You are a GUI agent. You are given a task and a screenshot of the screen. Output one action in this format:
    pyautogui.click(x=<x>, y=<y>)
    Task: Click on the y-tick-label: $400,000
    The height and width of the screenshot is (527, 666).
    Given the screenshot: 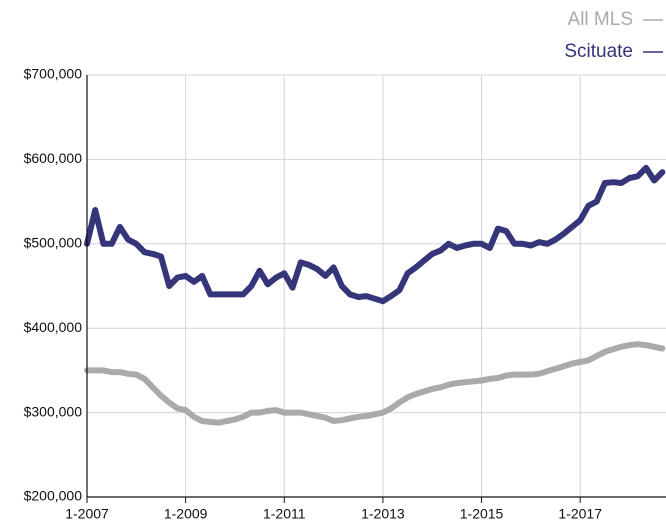 What is the action you would take?
    pyautogui.click(x=53, y=327)
    